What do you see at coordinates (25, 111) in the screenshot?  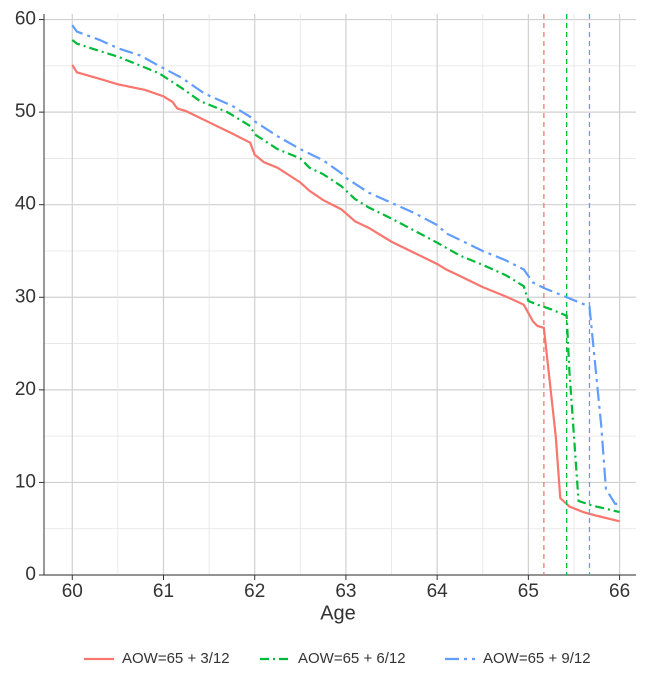 I see `y-tick-label: 50` at bounding box center [25, 111].